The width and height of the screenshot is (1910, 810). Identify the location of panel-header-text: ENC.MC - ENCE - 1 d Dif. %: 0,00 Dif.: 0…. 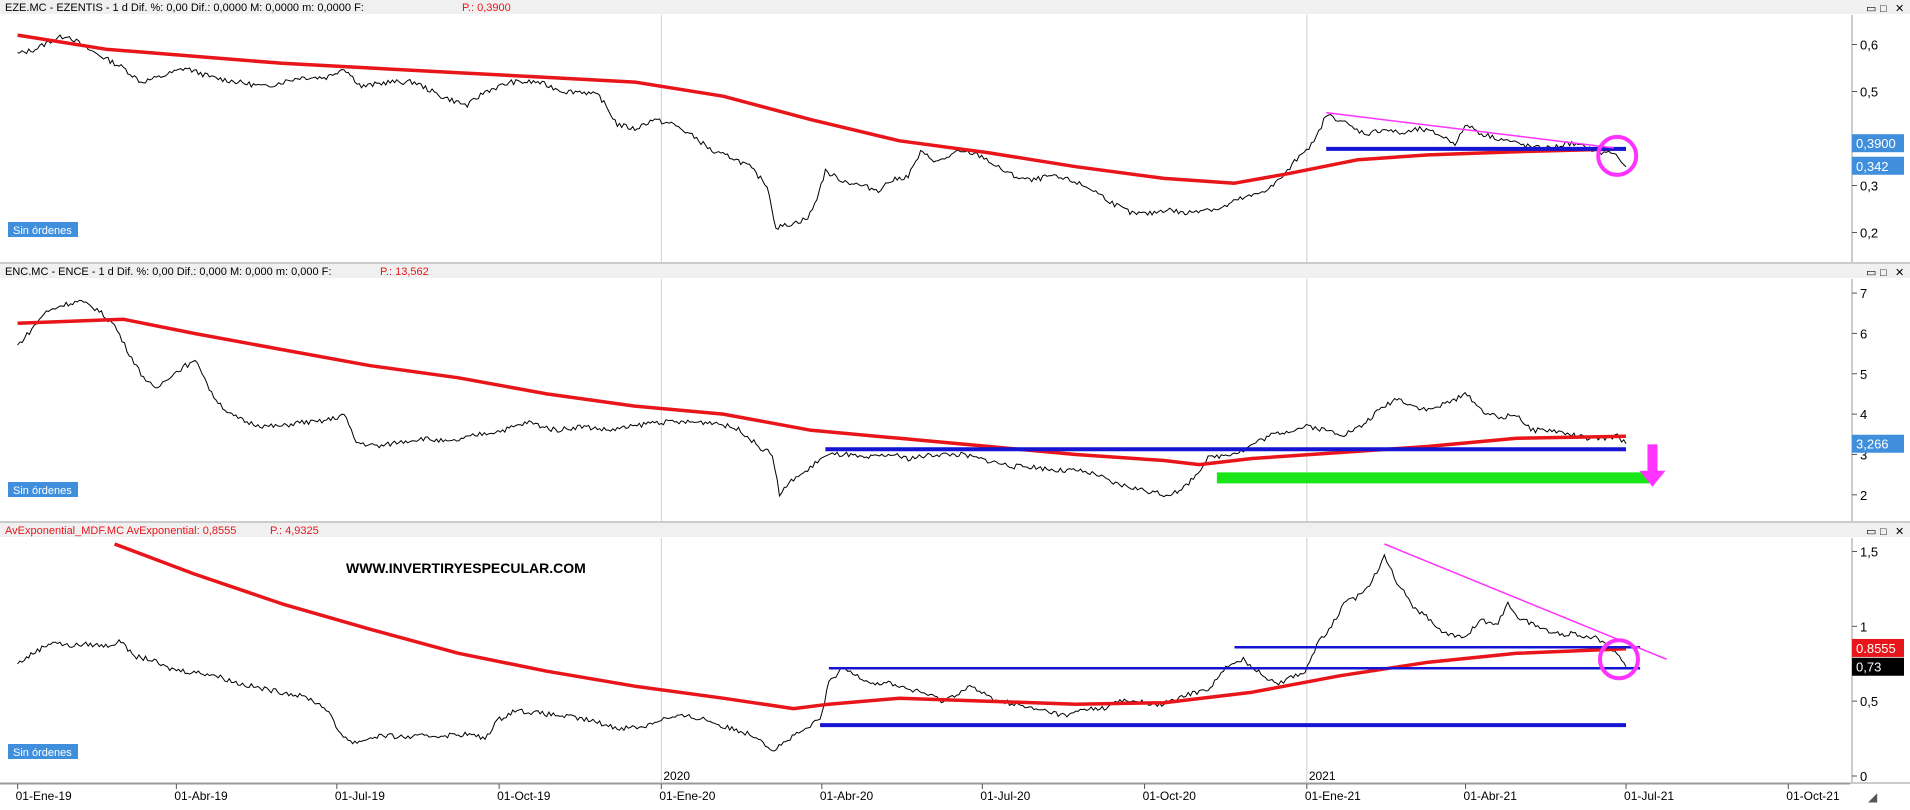
(168, 272).